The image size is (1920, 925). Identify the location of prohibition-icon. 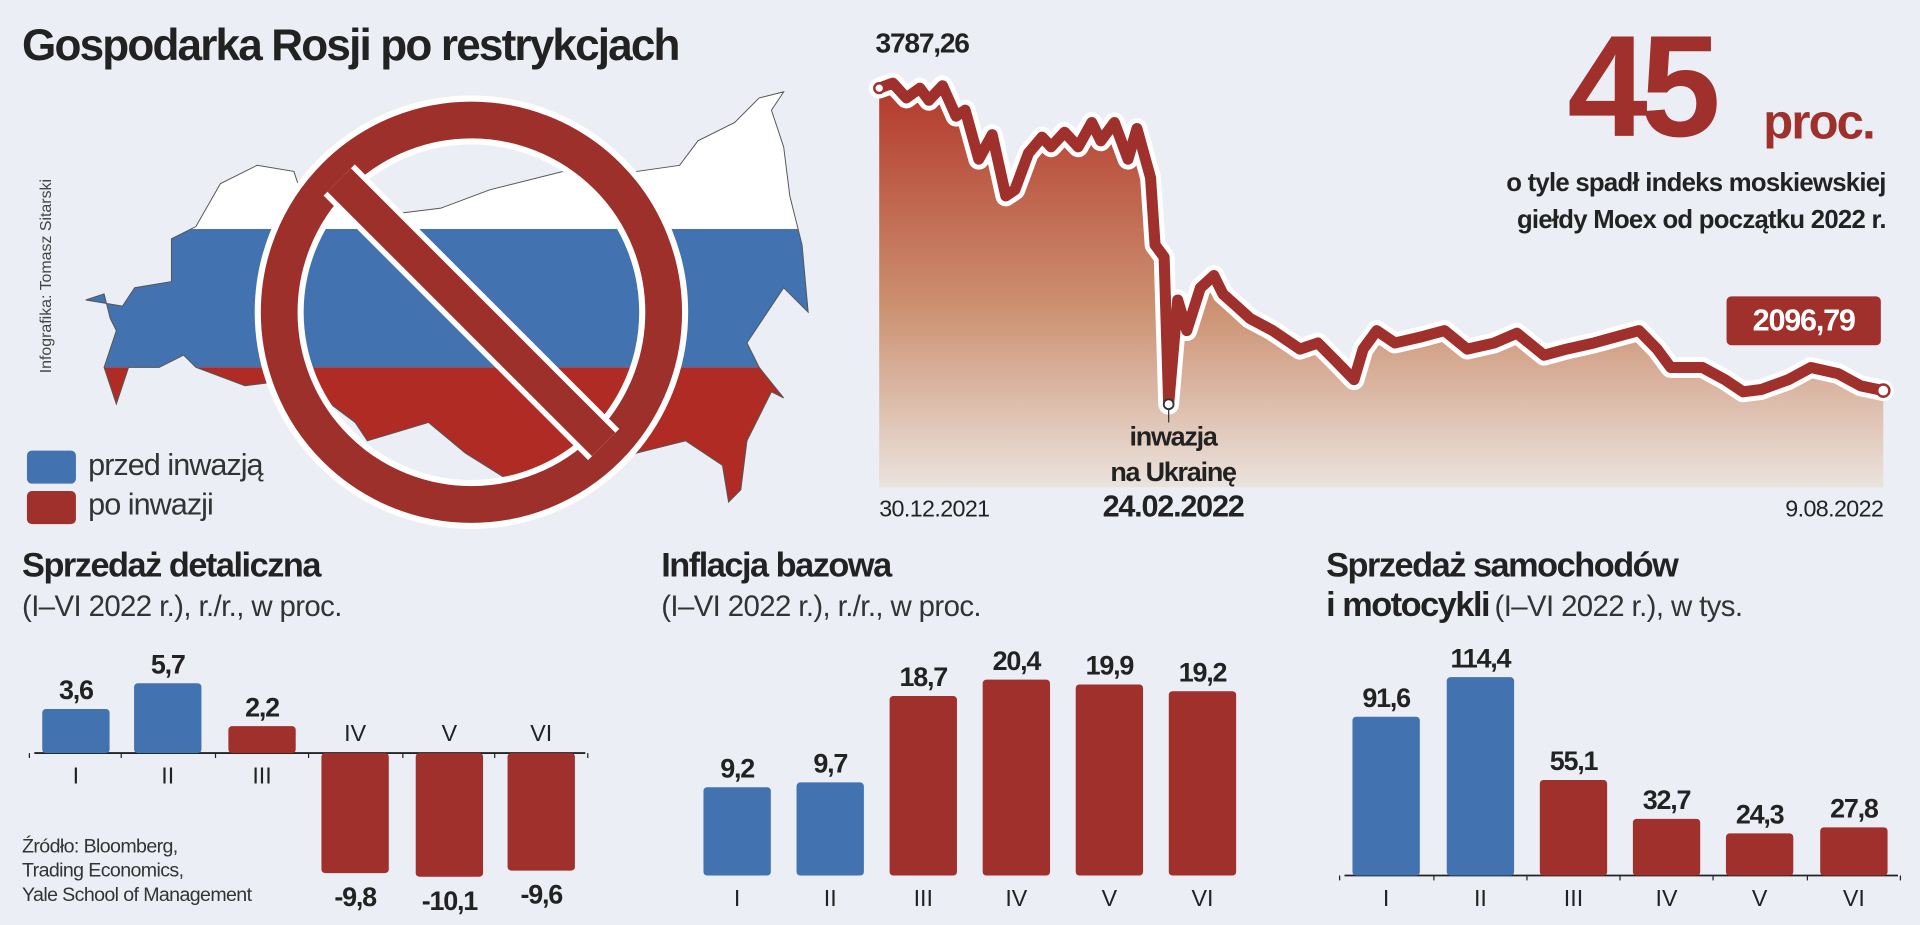
(471, 312).